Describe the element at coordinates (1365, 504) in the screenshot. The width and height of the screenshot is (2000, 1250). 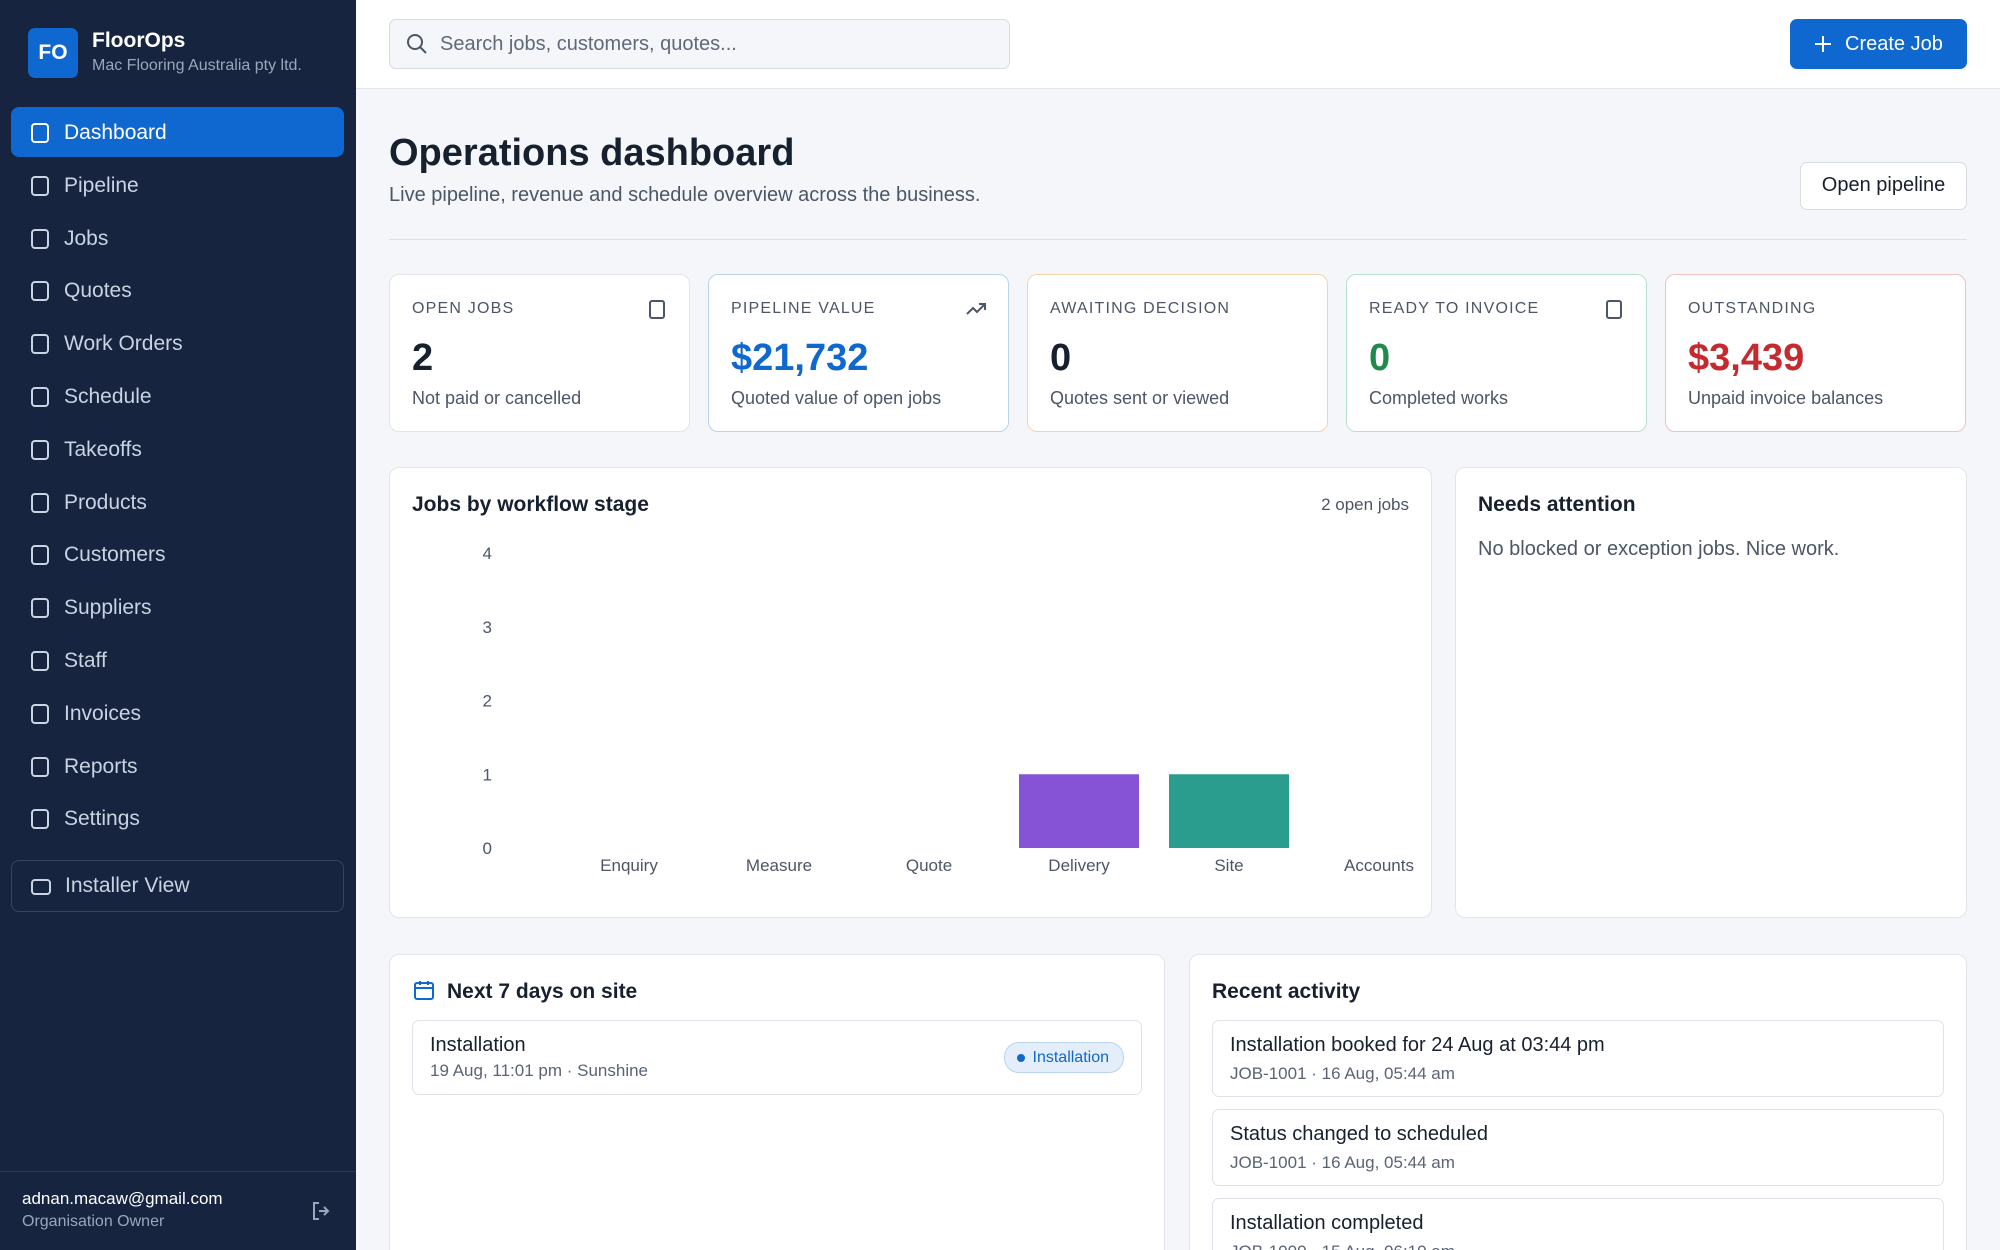
I see `chart-annotation: 2 open jobs` at that location.